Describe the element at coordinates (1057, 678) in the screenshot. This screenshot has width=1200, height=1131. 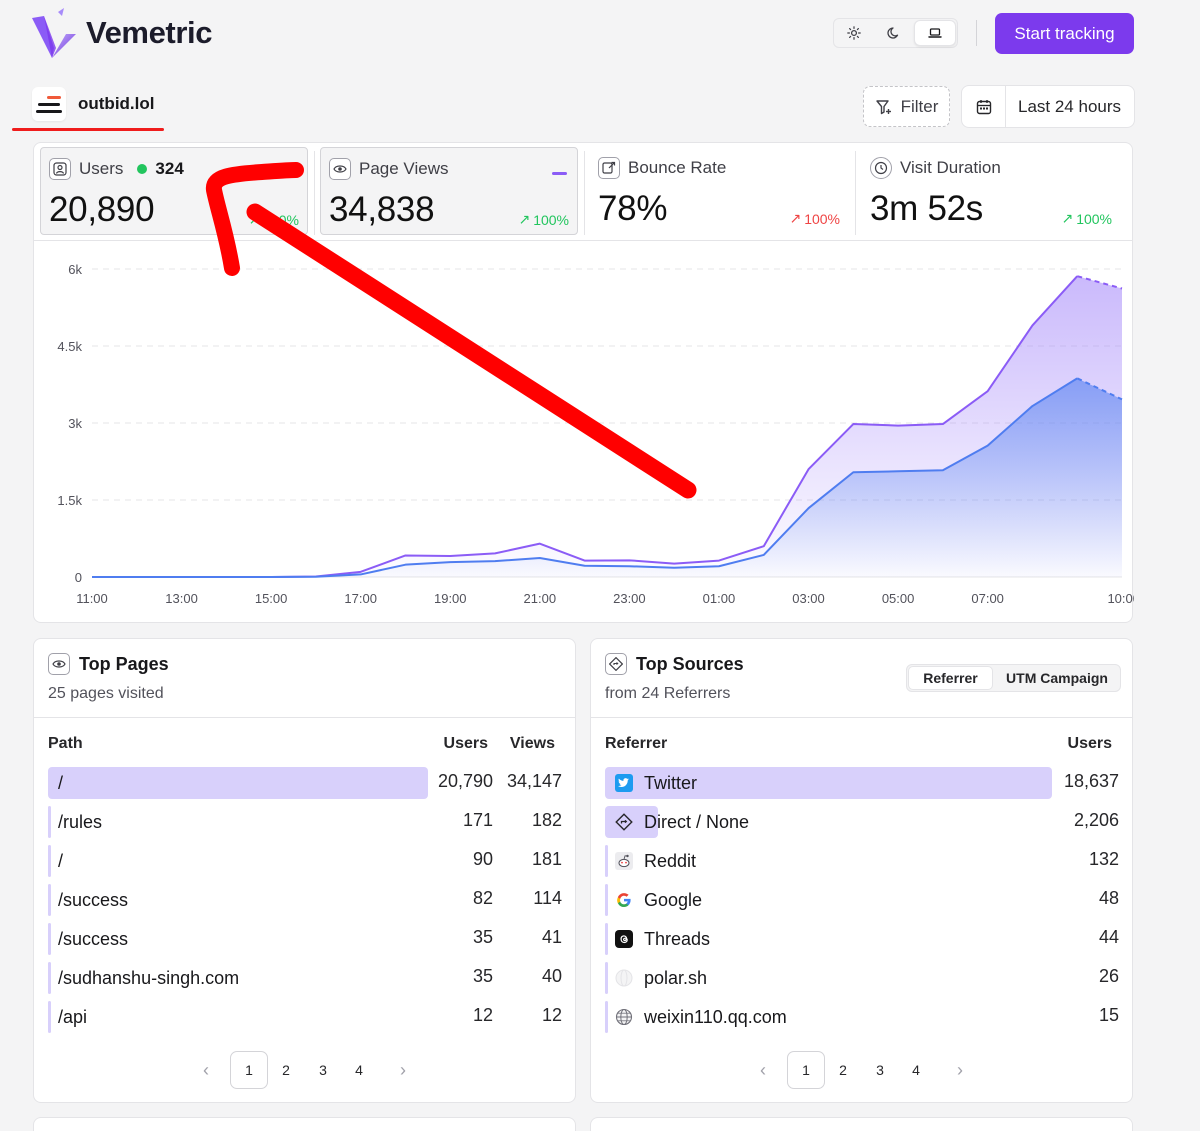
I see `tab-utm-campaign: UTM Campaign` at that location.